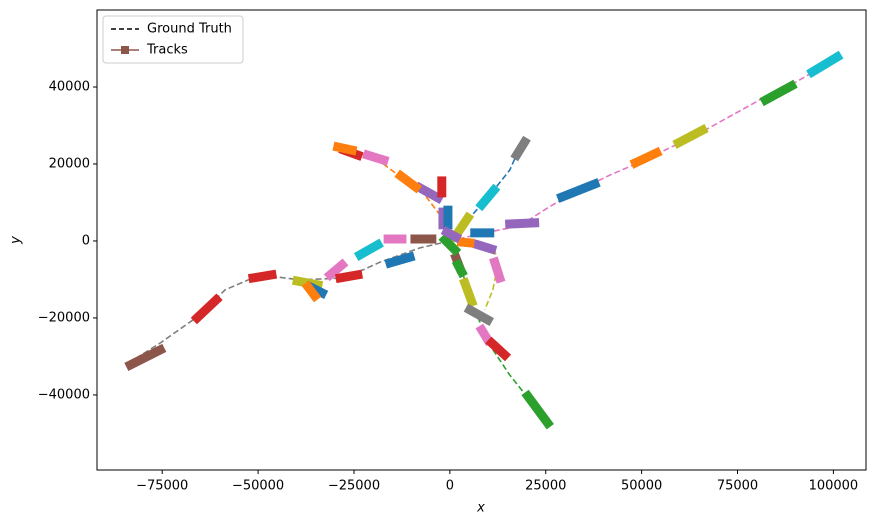 The width and height of the screenshot is (880, 525). What do you see at coordinates (258, 486) in the screenshot?
I see `x-tick-label: −50000` at bounding box center [258, 486].